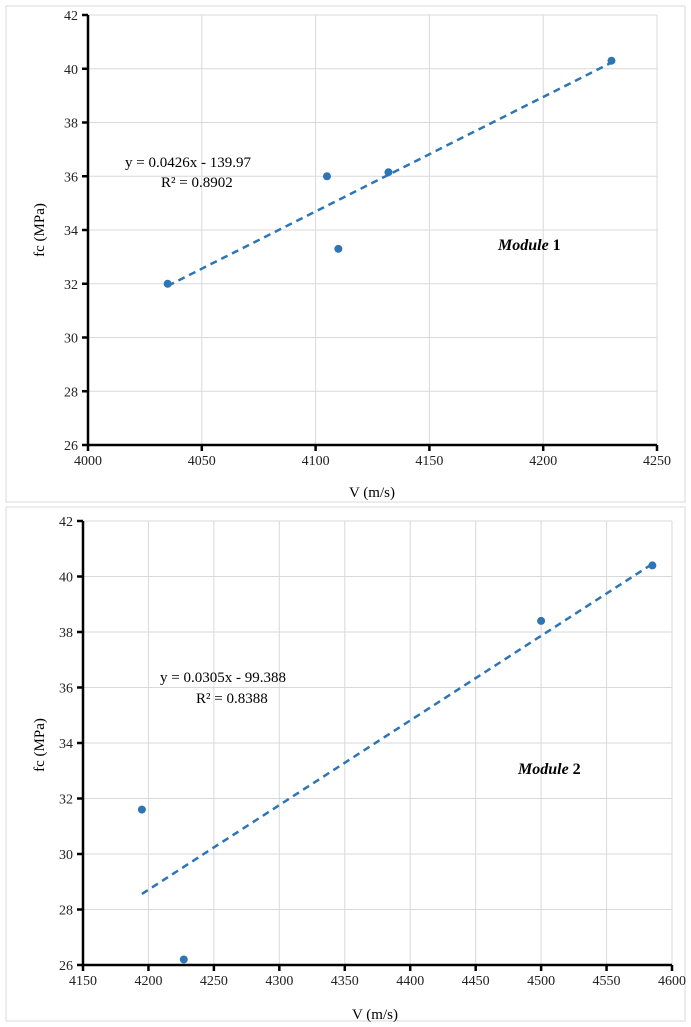 This screenshot has height=1027, width=691. I want to click on chart-1-module-word: Module, so click(523, 245).